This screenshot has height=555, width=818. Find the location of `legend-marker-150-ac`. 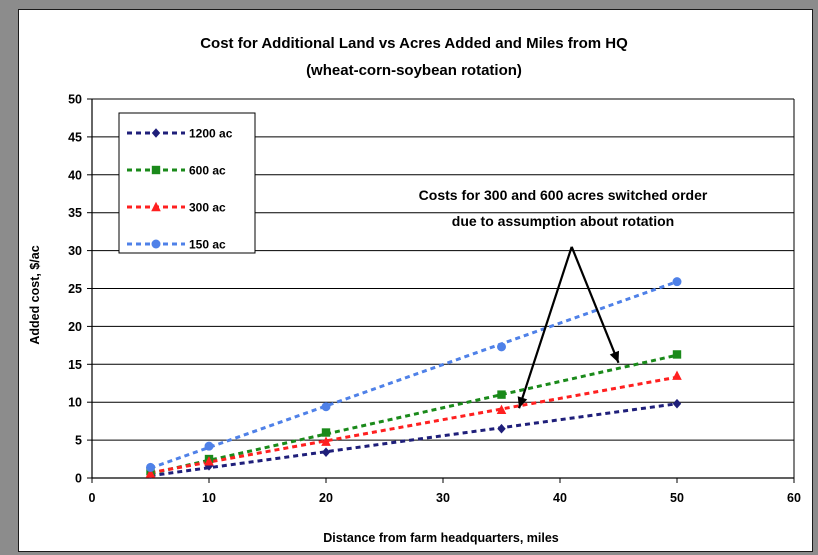

legend-marker-150-ac is located at coordinates (156, 244).